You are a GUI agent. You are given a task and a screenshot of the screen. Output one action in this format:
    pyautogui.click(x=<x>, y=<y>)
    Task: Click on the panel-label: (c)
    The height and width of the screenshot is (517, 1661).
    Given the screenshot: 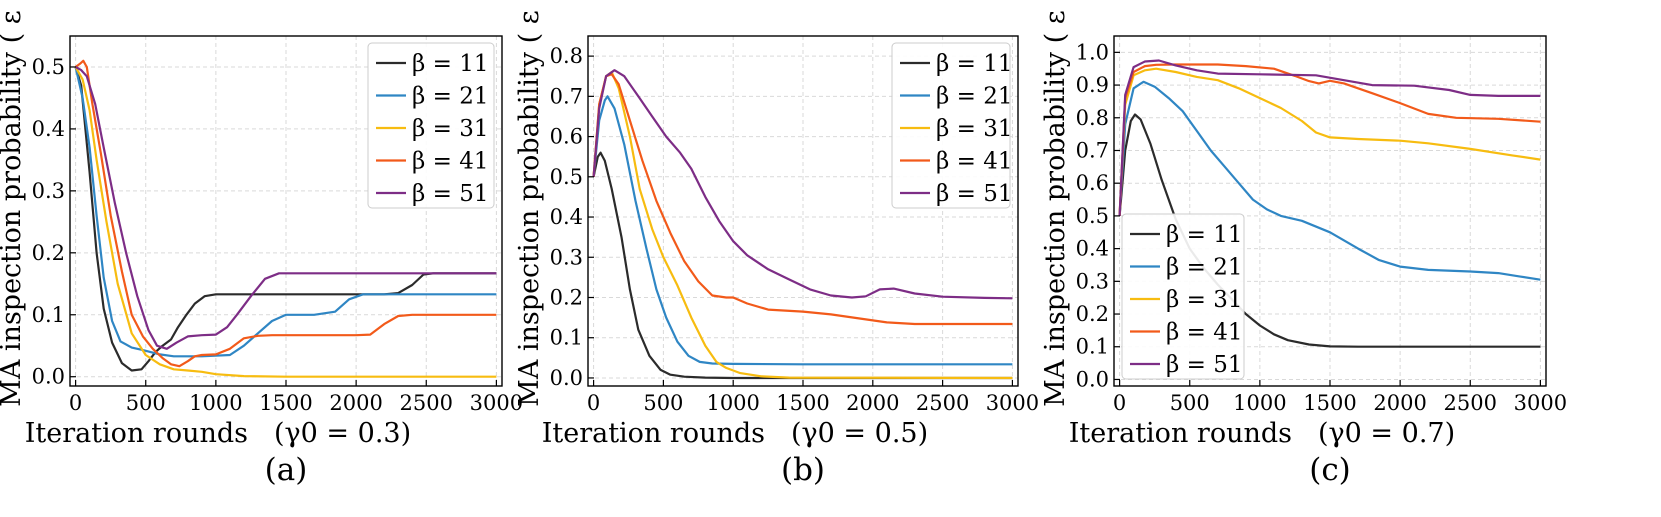 What is the action you would take?
    pyautogui.click(x=1330, y=470)
    